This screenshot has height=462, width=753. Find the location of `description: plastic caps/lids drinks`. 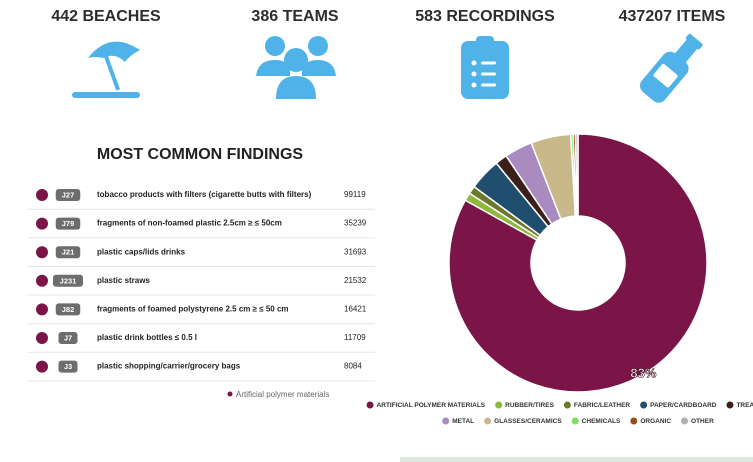

description: plastic caps/lids drinks is located at coordinates (141, 251).